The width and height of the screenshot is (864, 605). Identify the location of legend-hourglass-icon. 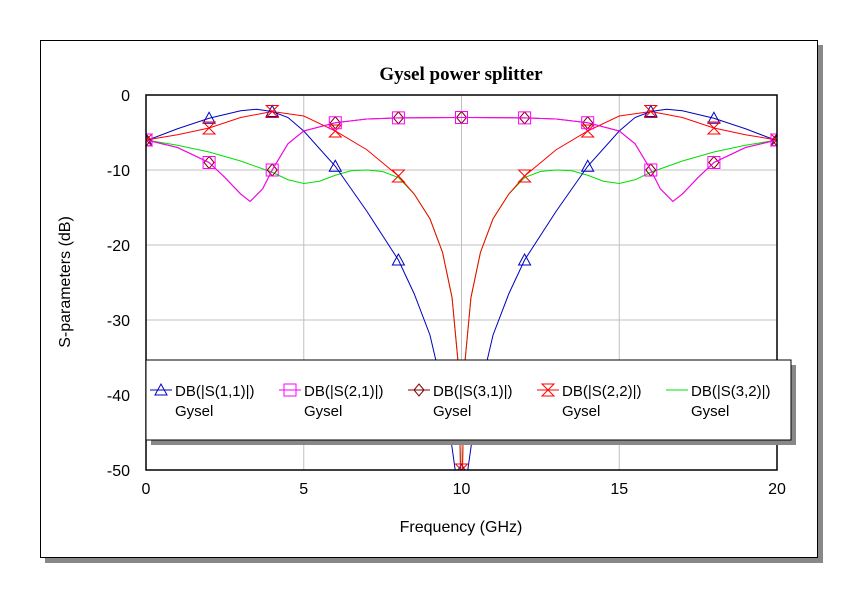
(548, 390).